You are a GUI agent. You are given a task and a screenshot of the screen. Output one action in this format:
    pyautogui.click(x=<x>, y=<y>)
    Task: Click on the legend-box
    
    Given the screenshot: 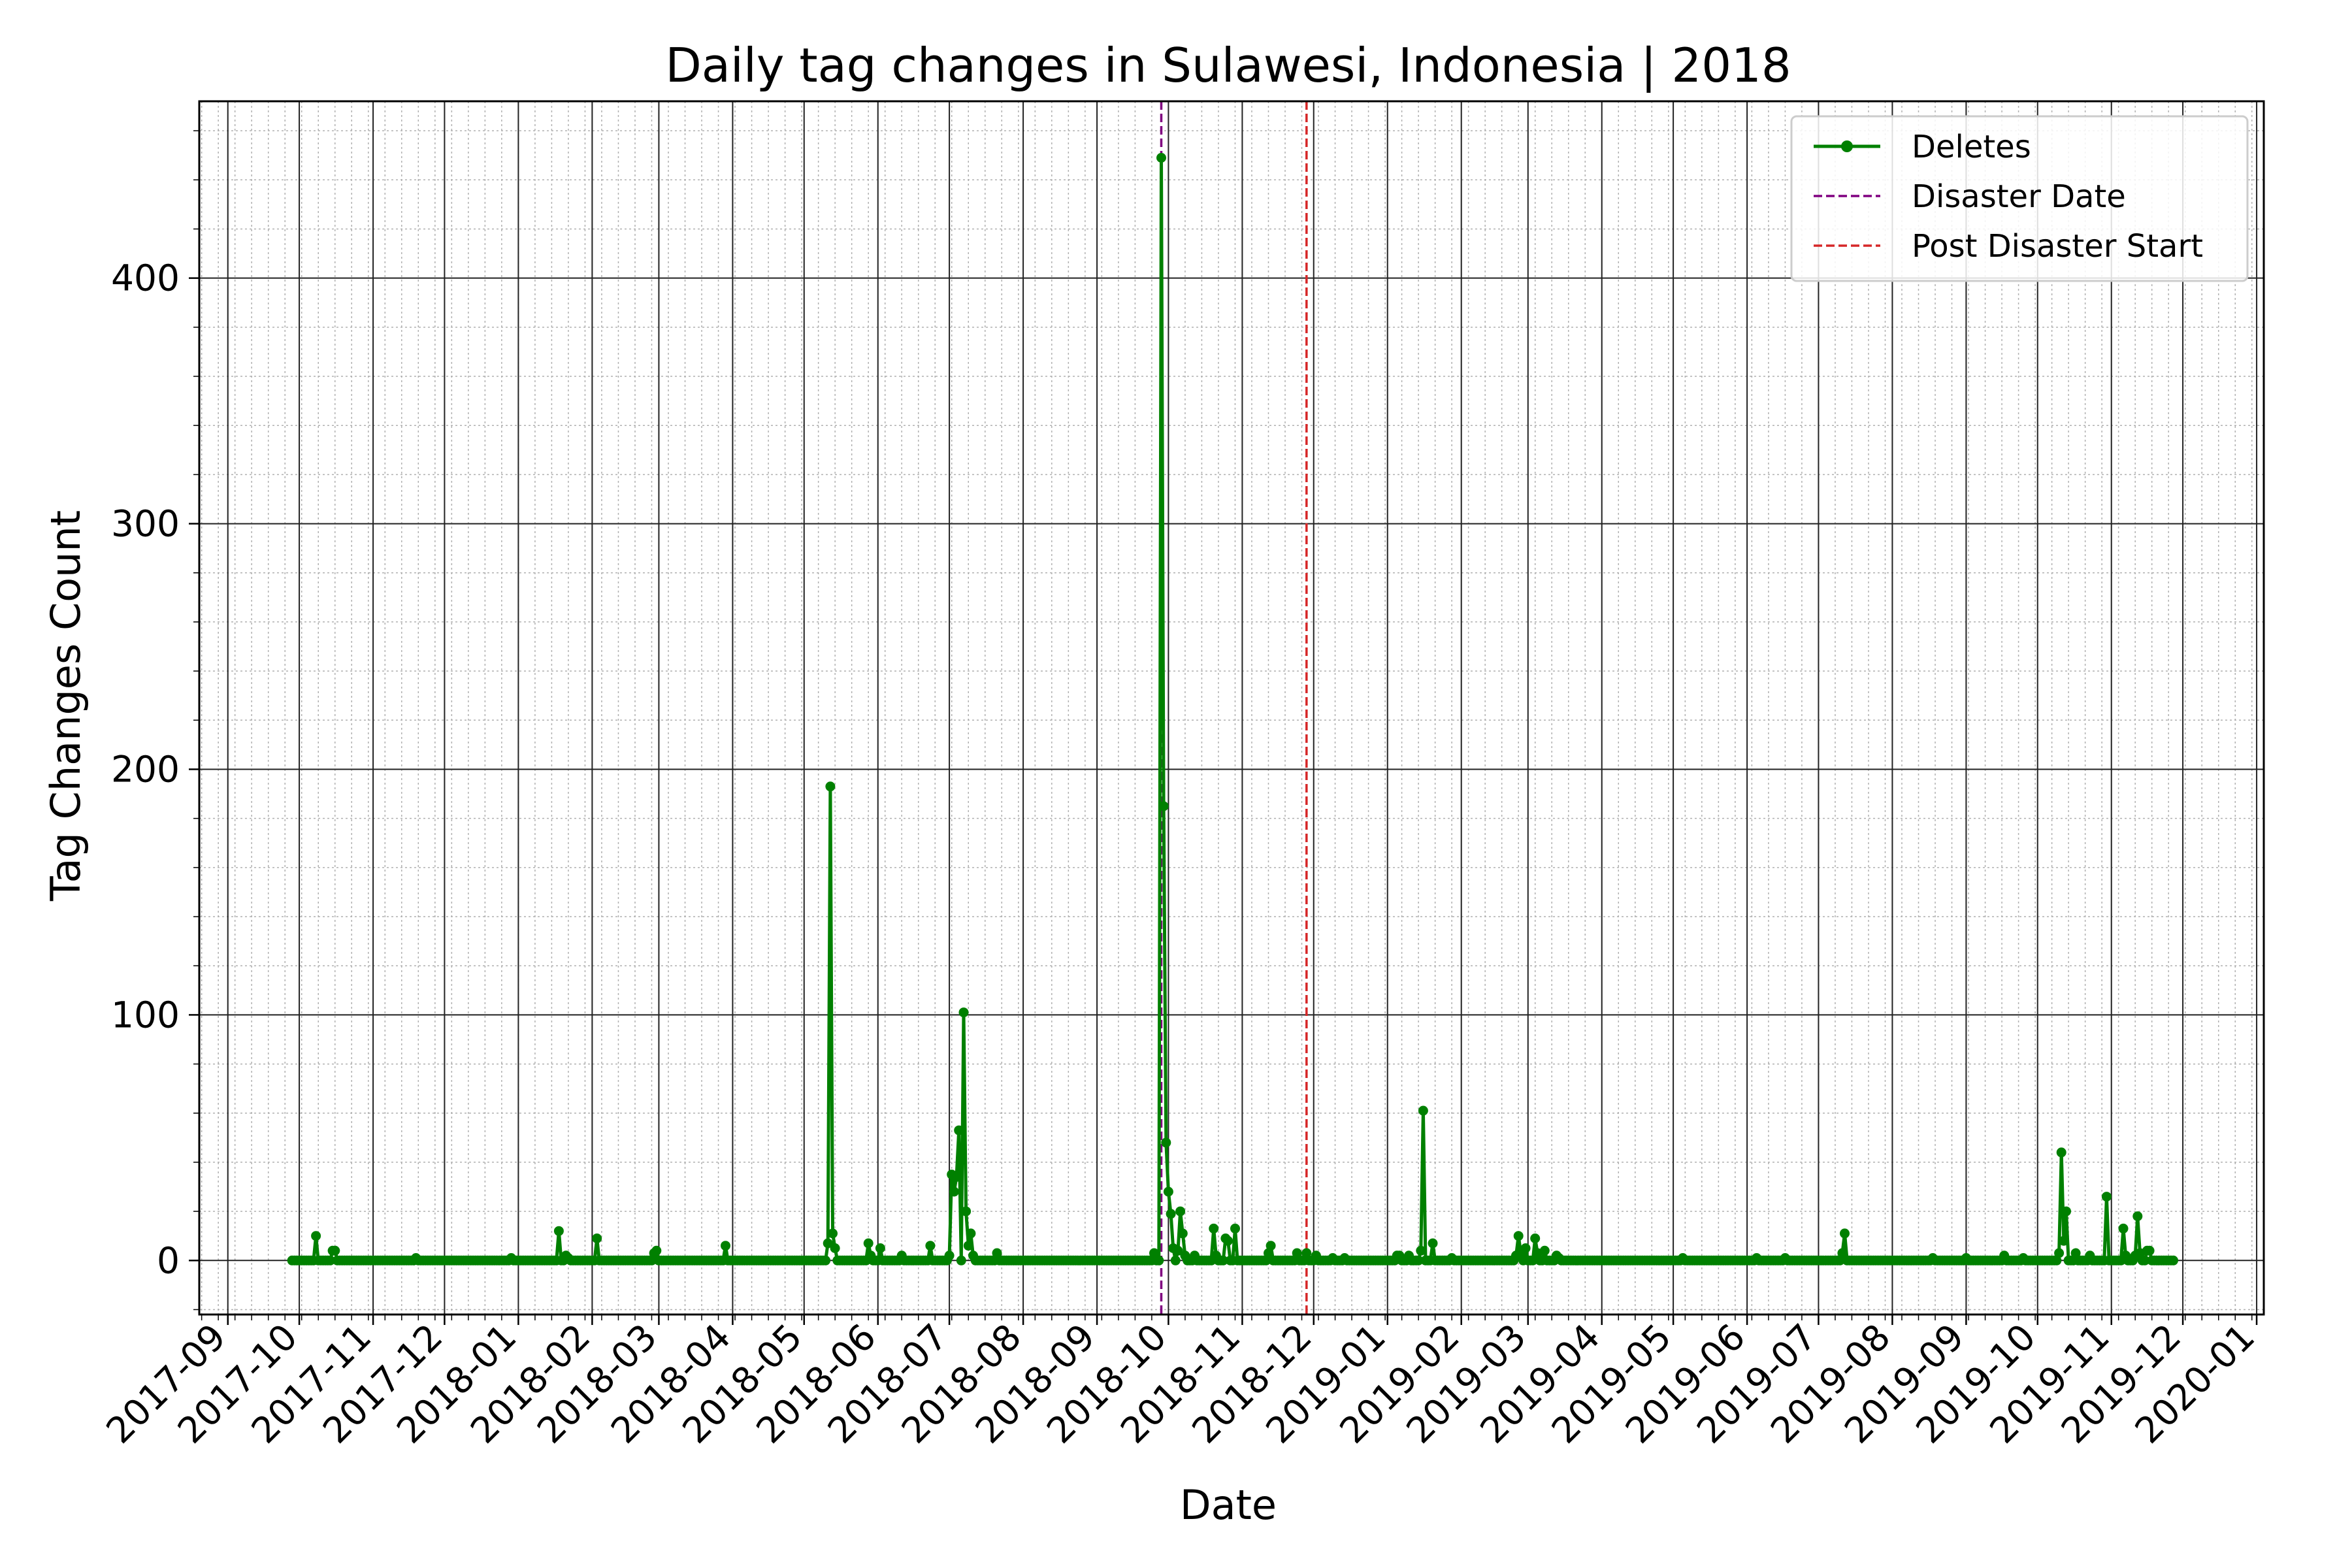 What is the action you would take?
    pyautogui.click(x=2019, y=198)
    